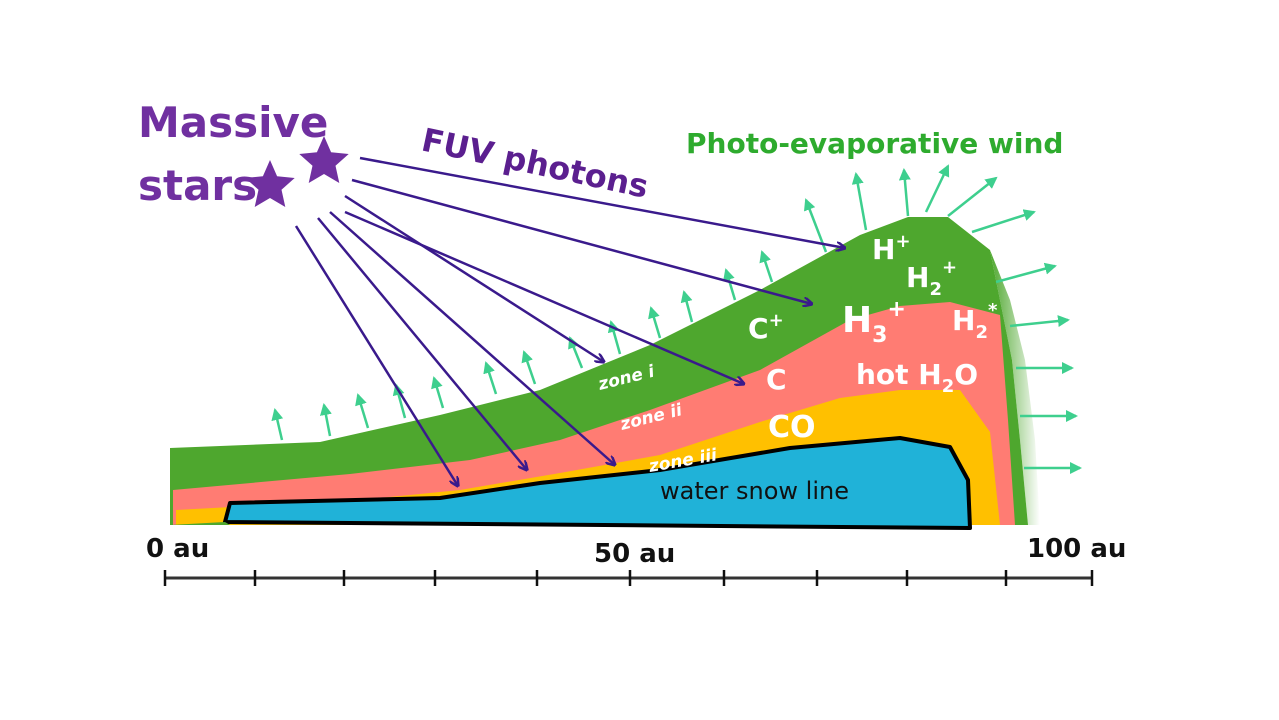 This screenshot has width=1279, height=720. Describe the element at coordinates (766, 327) in the screenshot. I see `c-plus-label: C+` at that location.